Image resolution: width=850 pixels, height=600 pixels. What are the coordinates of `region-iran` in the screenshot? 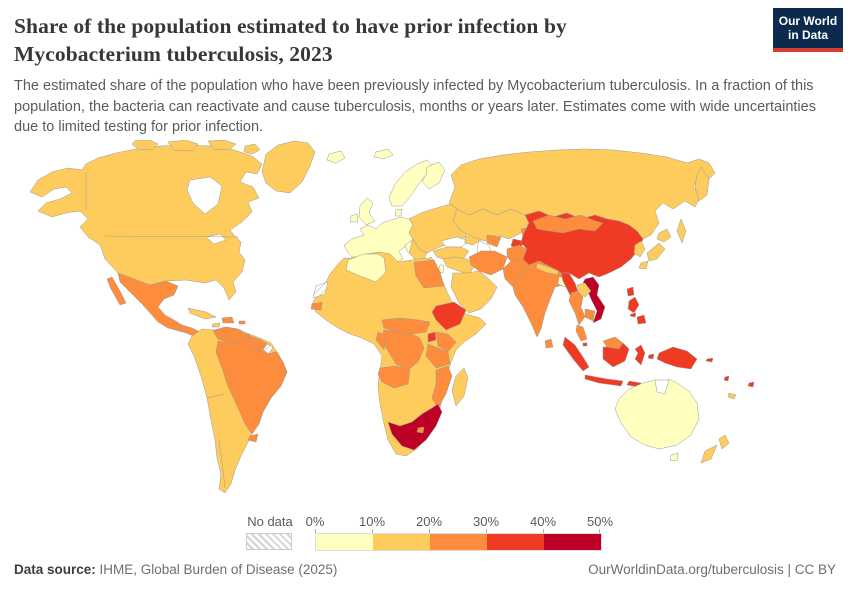 It's located at (488, 263).